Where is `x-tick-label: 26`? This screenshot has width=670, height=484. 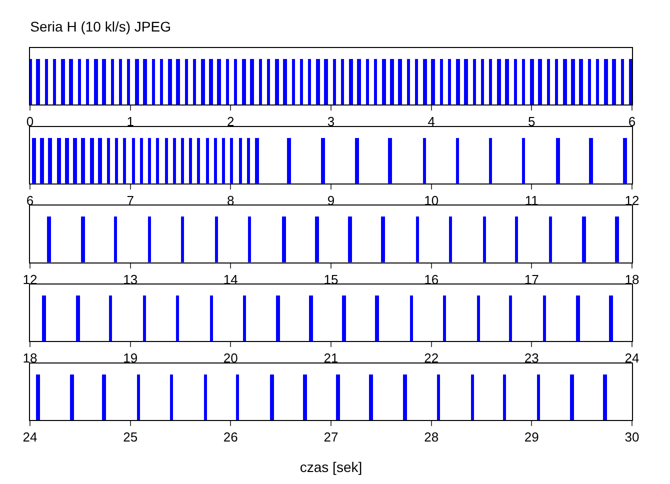 x-tick-label: 26 is located at coordinates (230, 437).